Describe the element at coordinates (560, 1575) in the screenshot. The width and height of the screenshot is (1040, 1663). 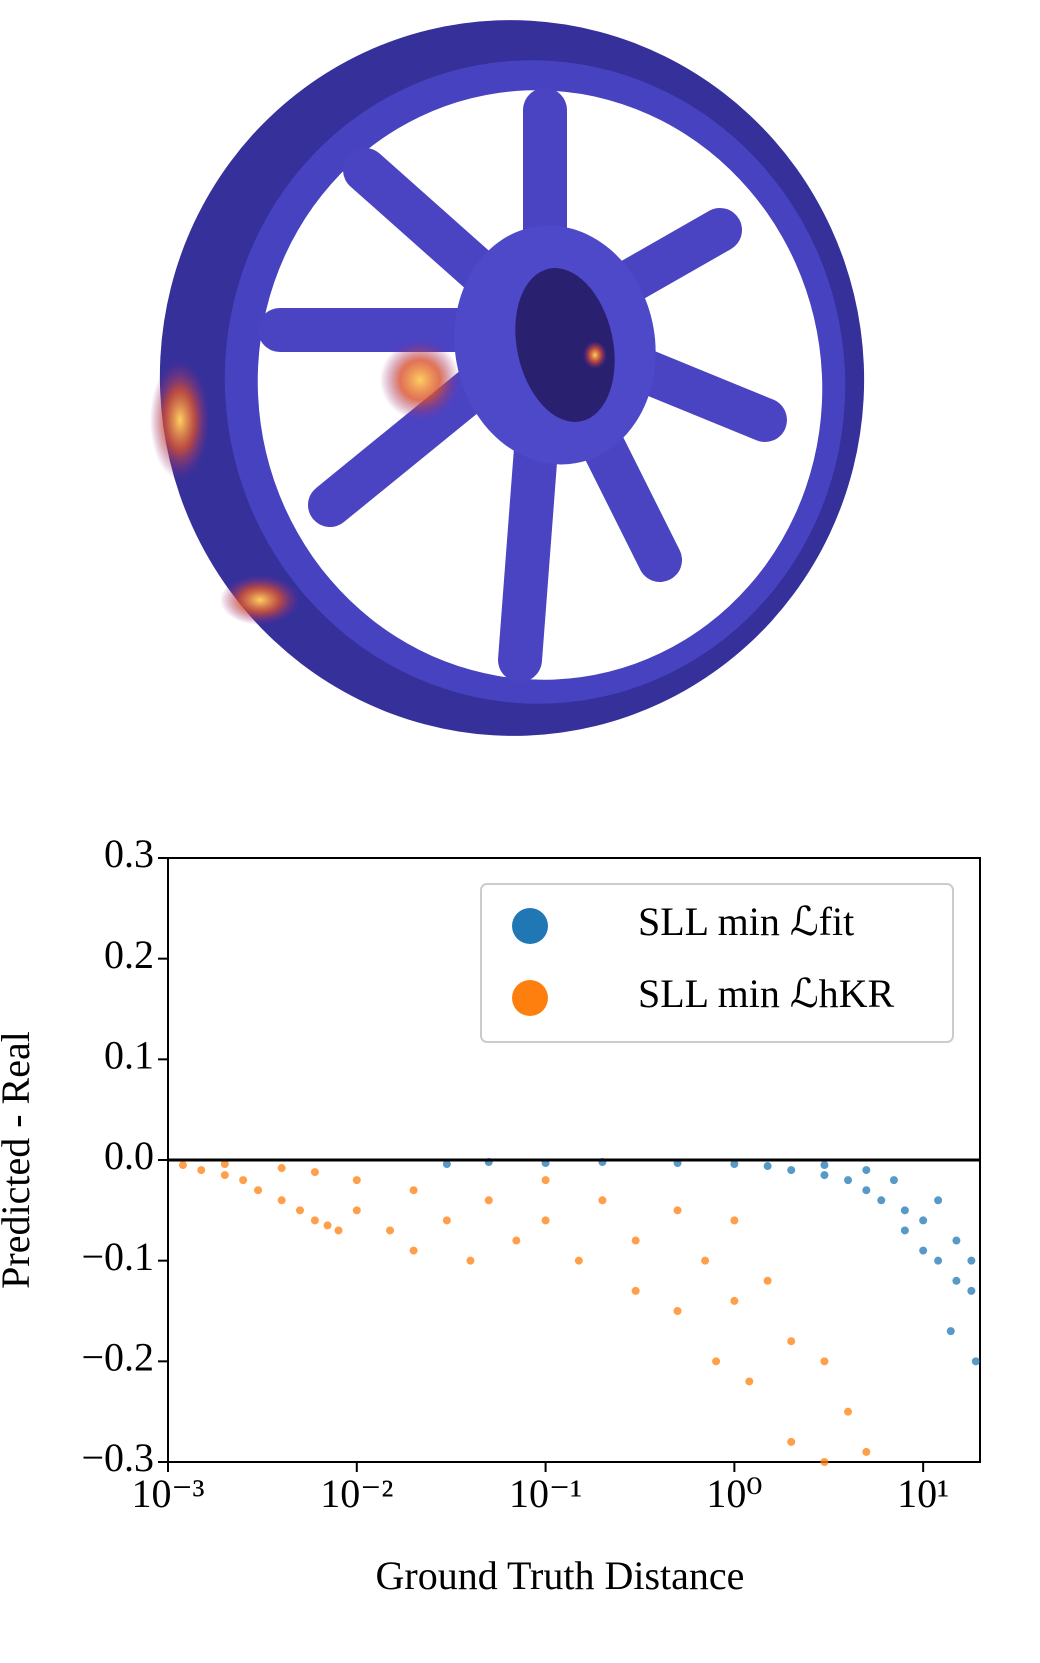
I see `x-axis-label: Ground Truth Distance` at that location.